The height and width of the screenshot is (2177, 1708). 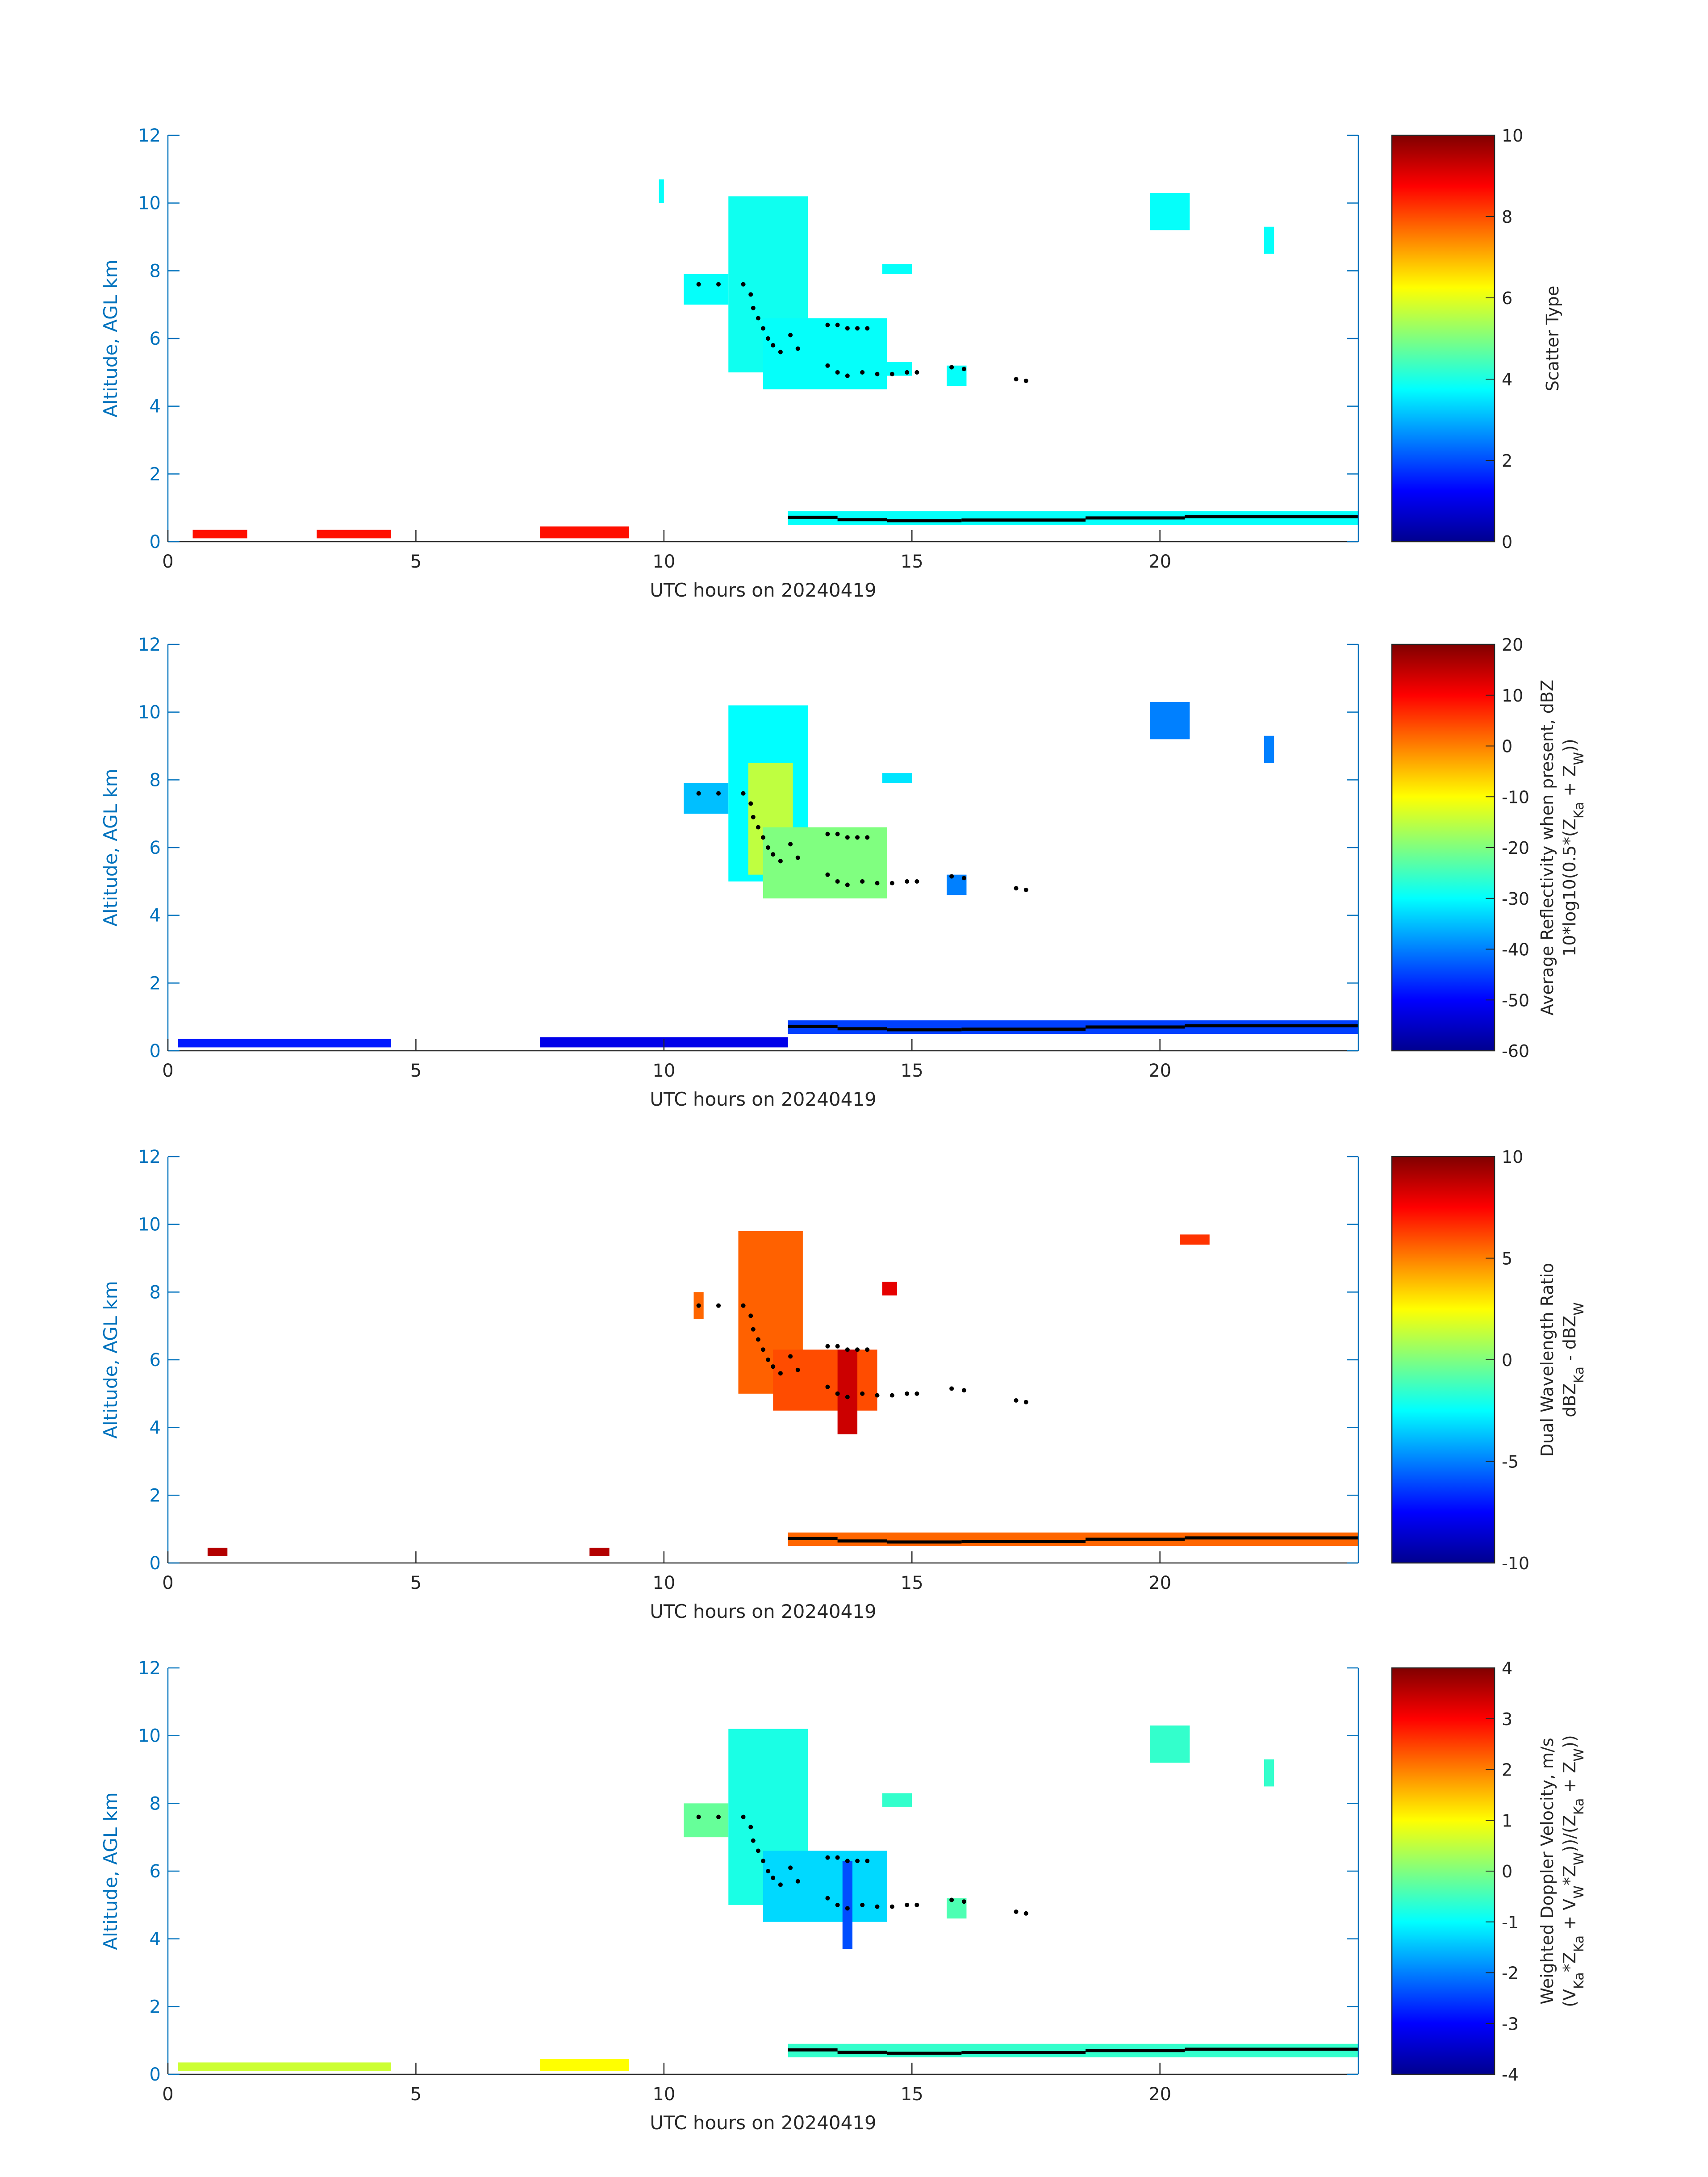 I want to click on colorbar-label-line-0: Average Reflectivity when present, dBZ, so click(x=1547, y=847).